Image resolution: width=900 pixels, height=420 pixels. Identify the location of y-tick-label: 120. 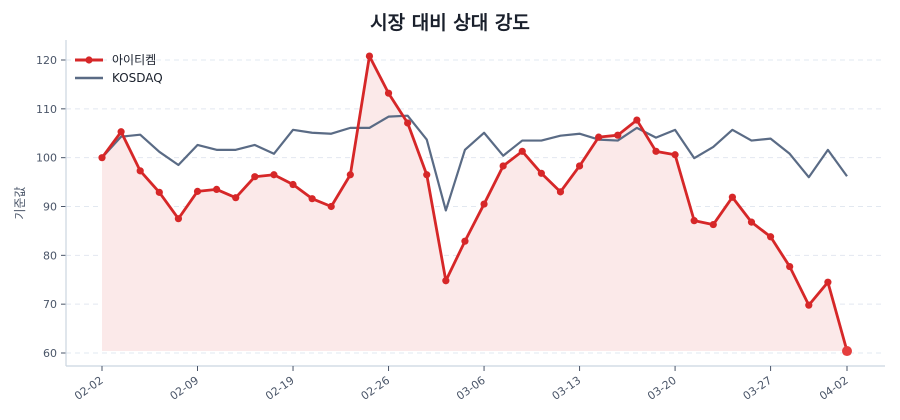
(46, 60).